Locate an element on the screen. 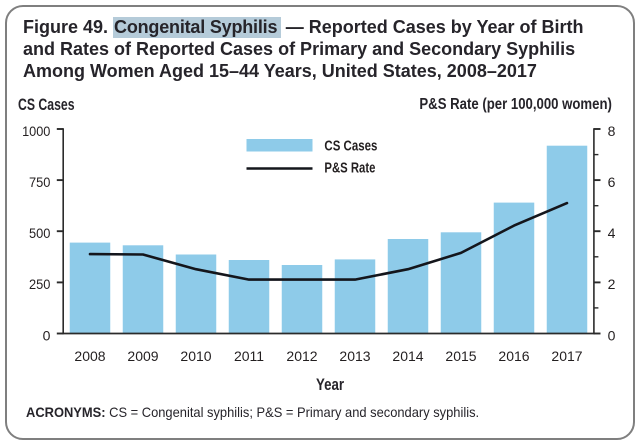  svg-text: 2011 is located at coordinates (249, 356).